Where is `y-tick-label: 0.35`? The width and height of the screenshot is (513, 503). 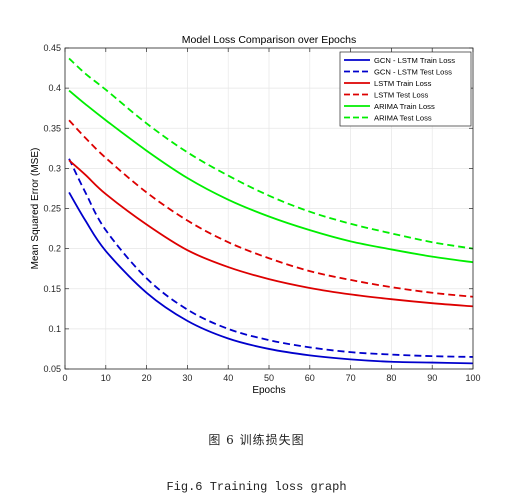 y-tick-label: 0.35 is located at coordinates (52, 128).